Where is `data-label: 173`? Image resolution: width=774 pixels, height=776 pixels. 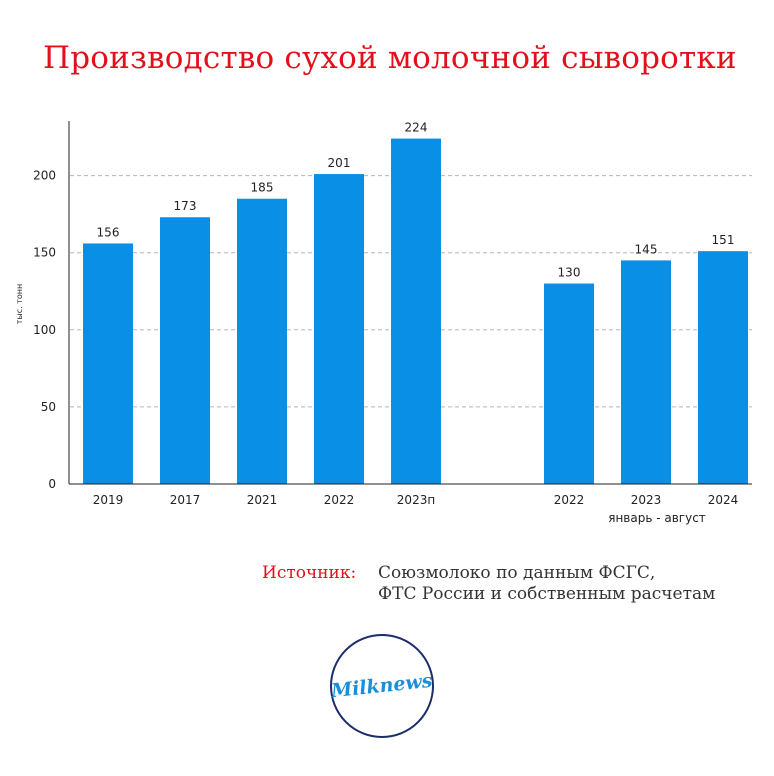 data-label: 173 is located at coordinates (185, 206).